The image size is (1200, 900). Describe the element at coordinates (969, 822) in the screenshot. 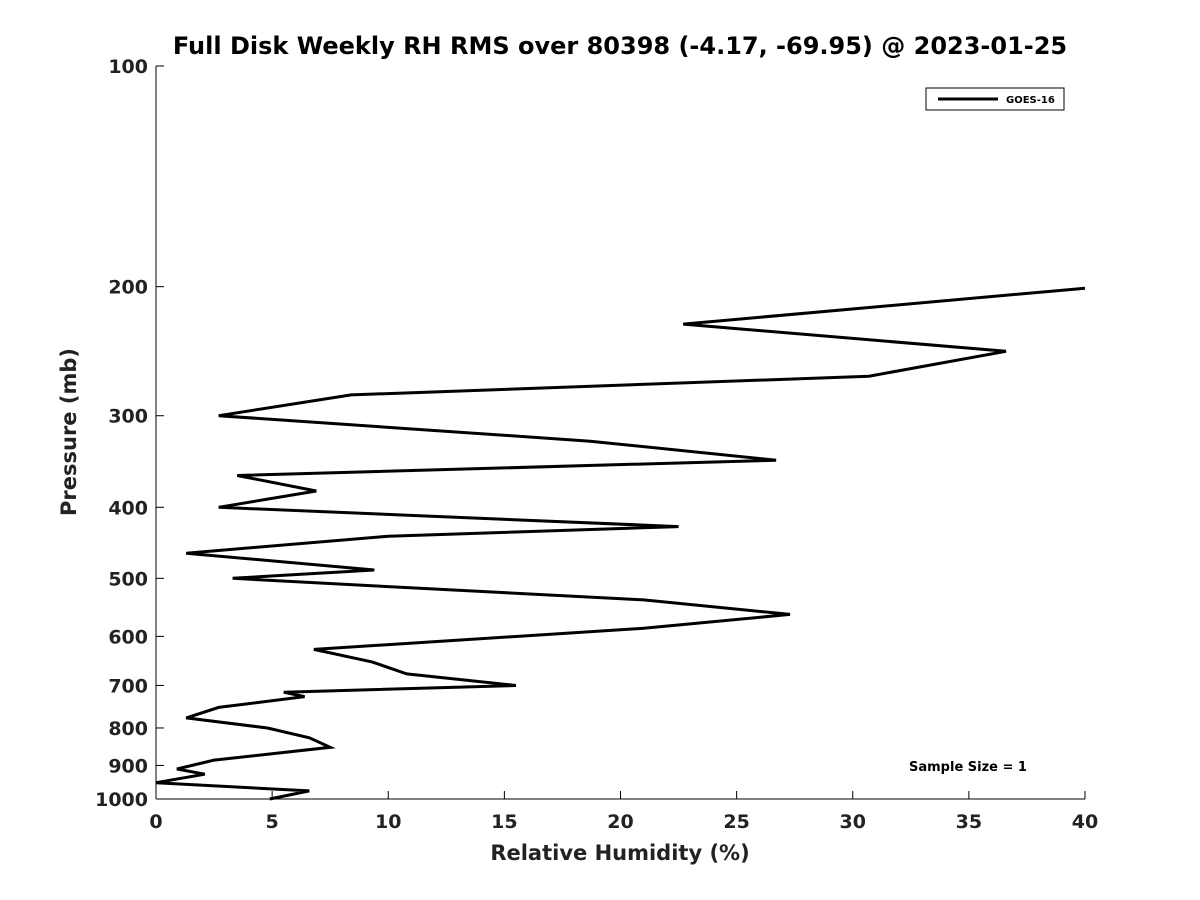

I see `x-tick-label: 35` at that location.